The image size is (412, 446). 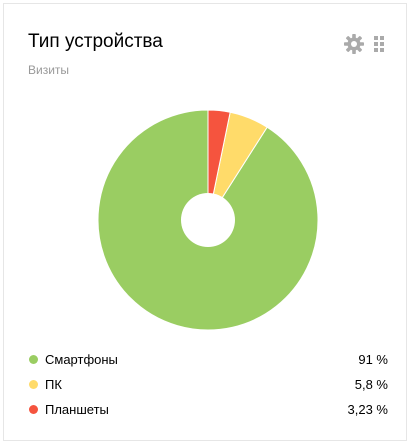 I want to click on legend-dot-pc, so click(x=33, y=384).